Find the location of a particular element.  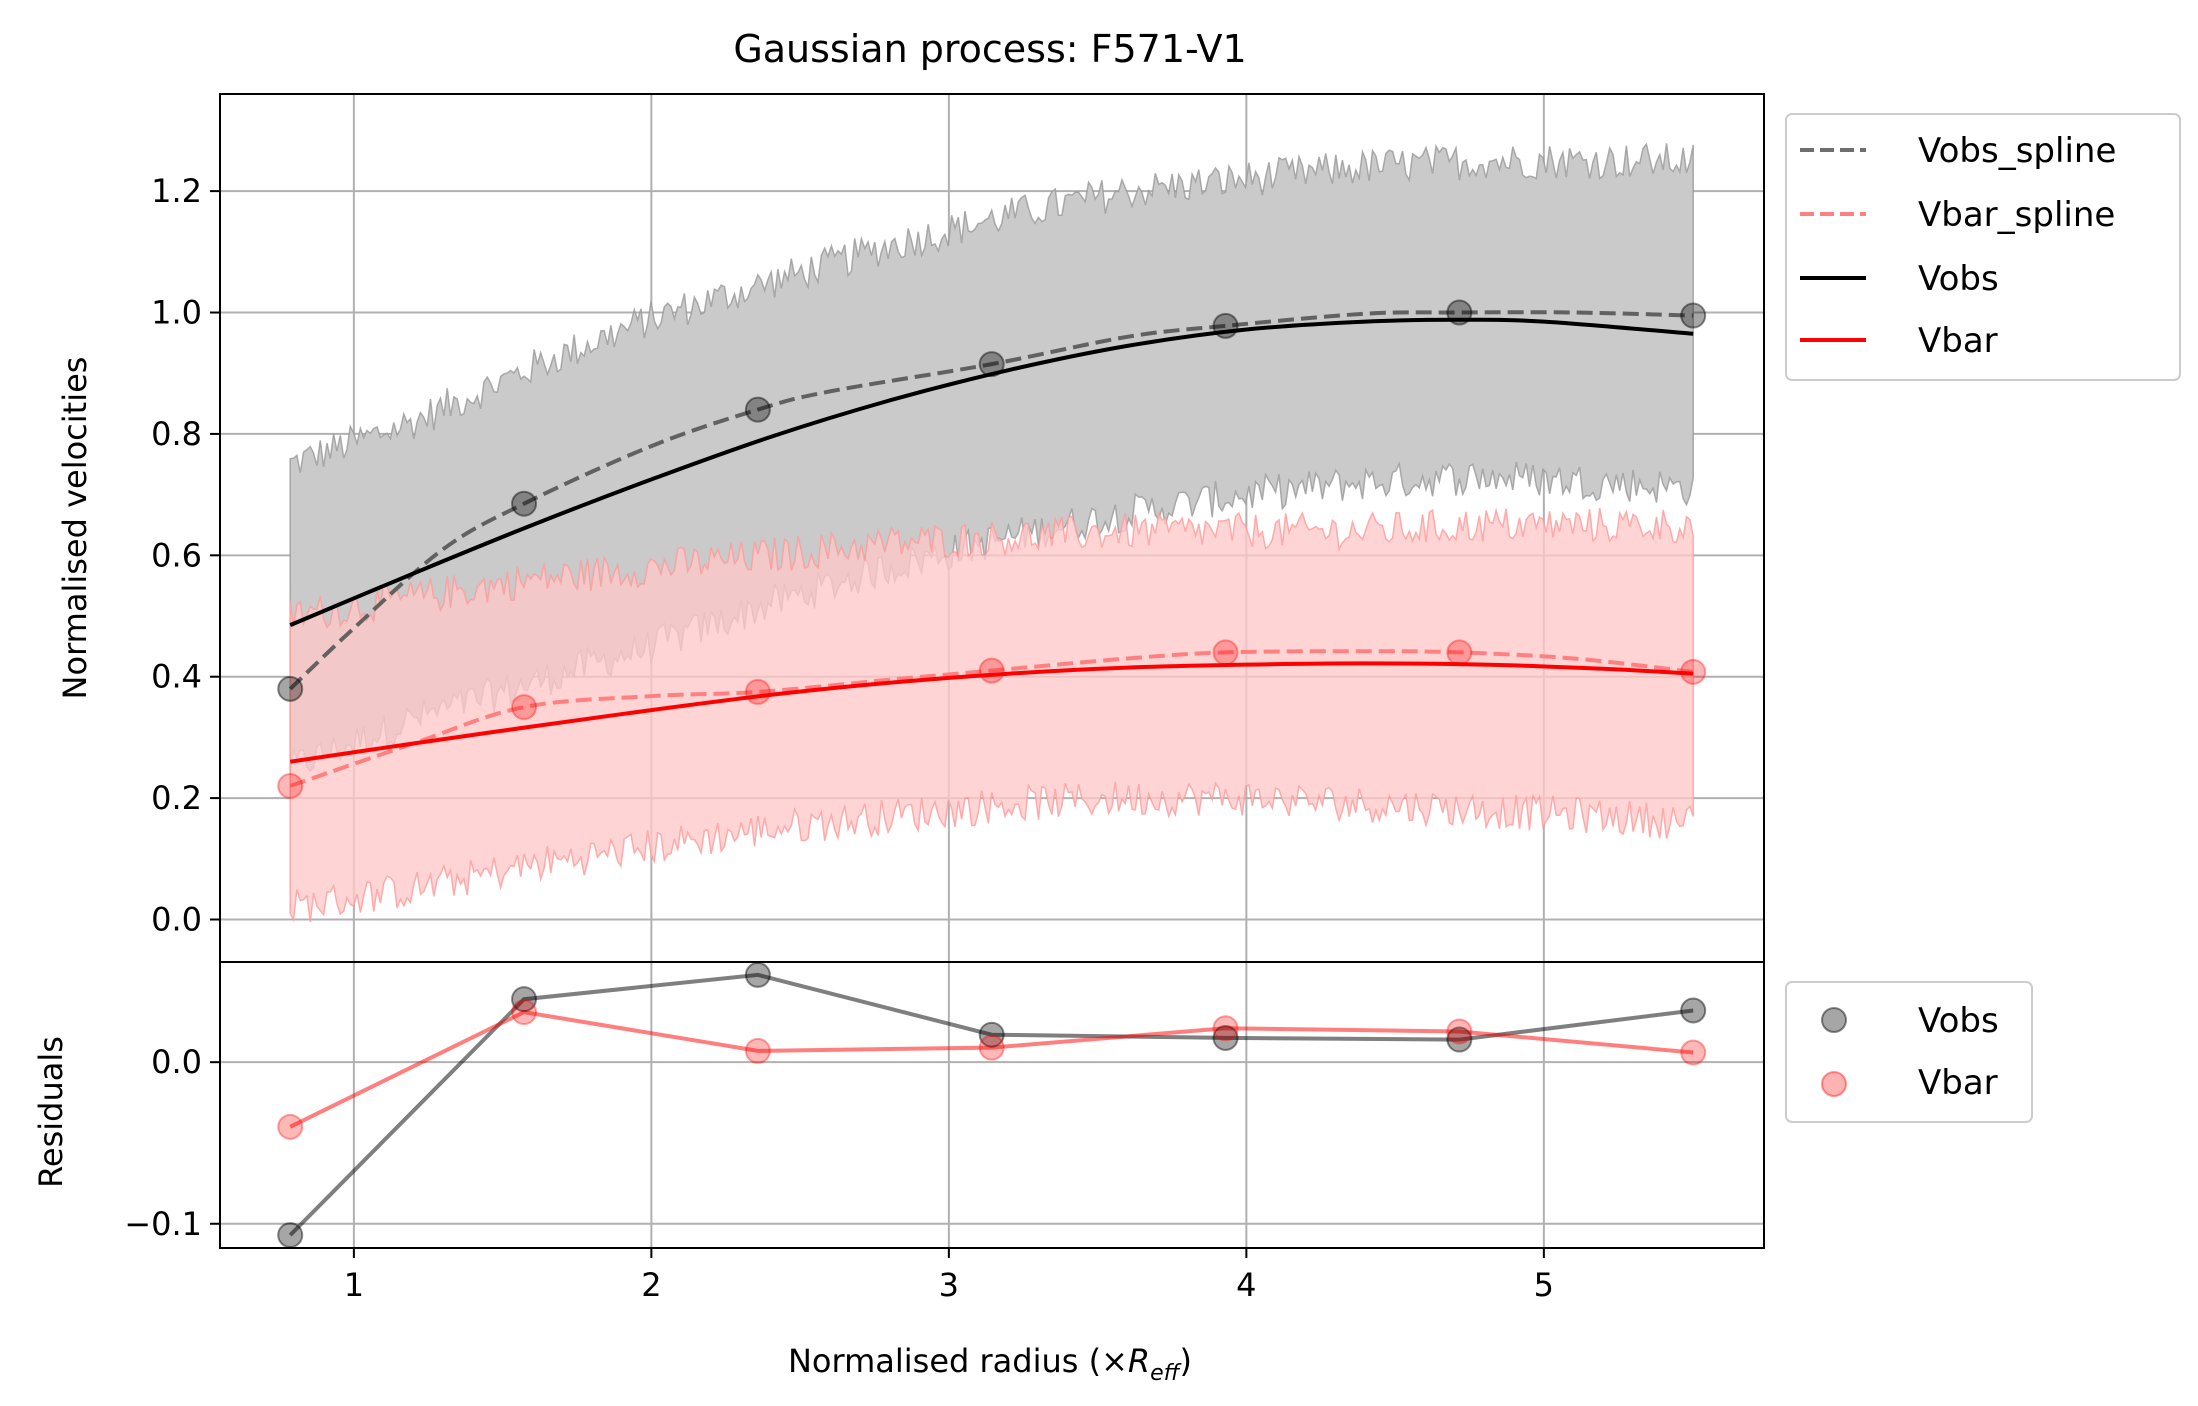

legend-marker-vobs is located at coordinates (1834, 1020).